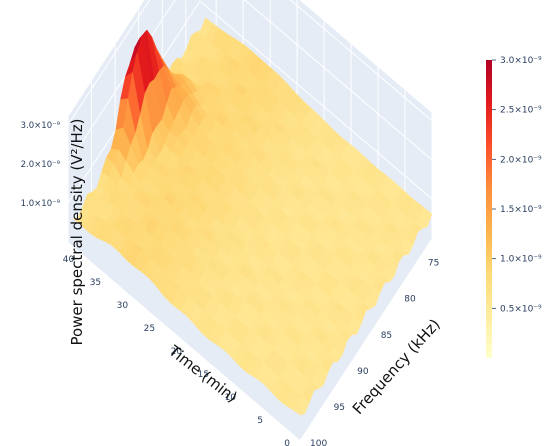 The width and height of the screenshot is (550, 446). I want to click on y-tick-label: 5, so click(260, 421).